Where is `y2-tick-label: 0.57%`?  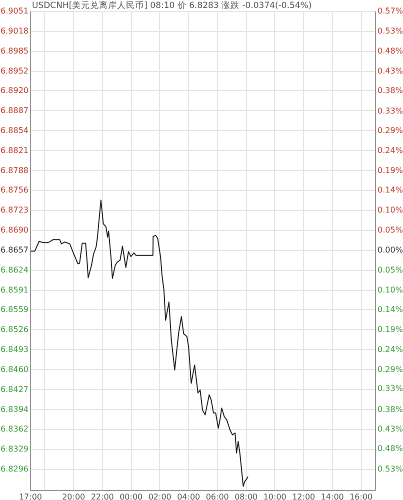
y2-tick-label: 0.57% is located at coordinates (390, 11).